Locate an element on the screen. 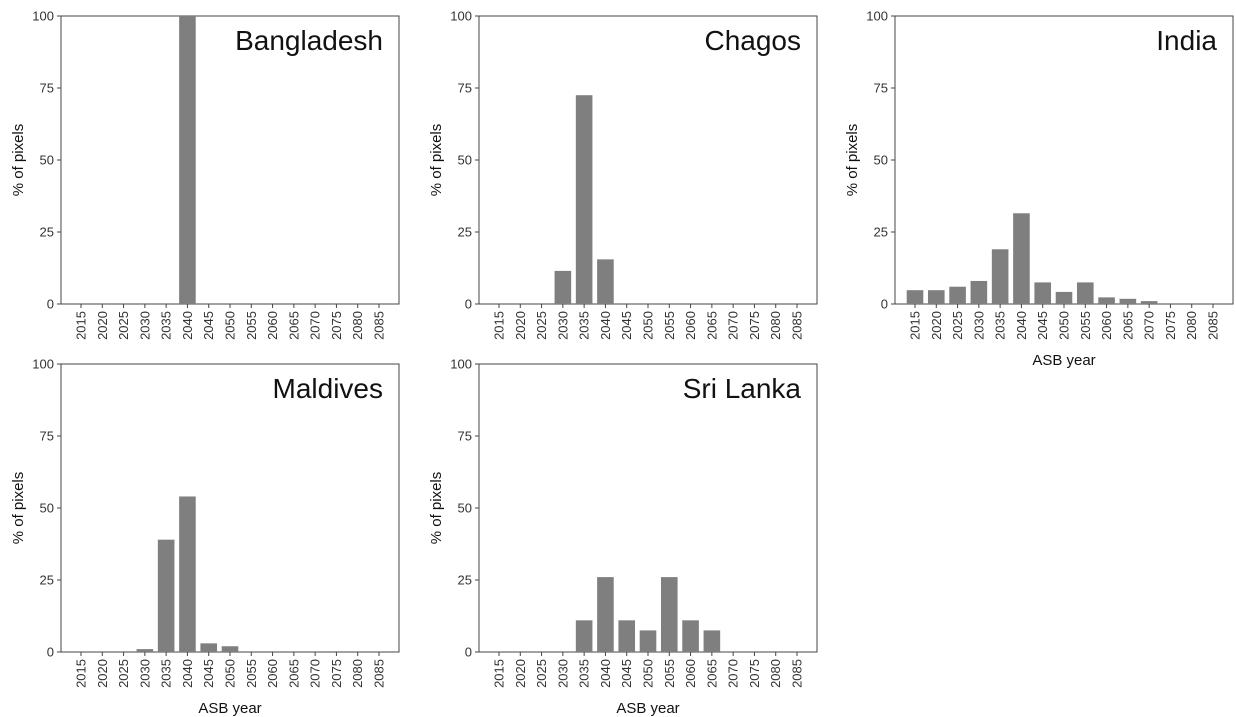 The height and width of the screenshot is (717, 1236). panel-title: Bangladesh is located at coordinates (309, 40).